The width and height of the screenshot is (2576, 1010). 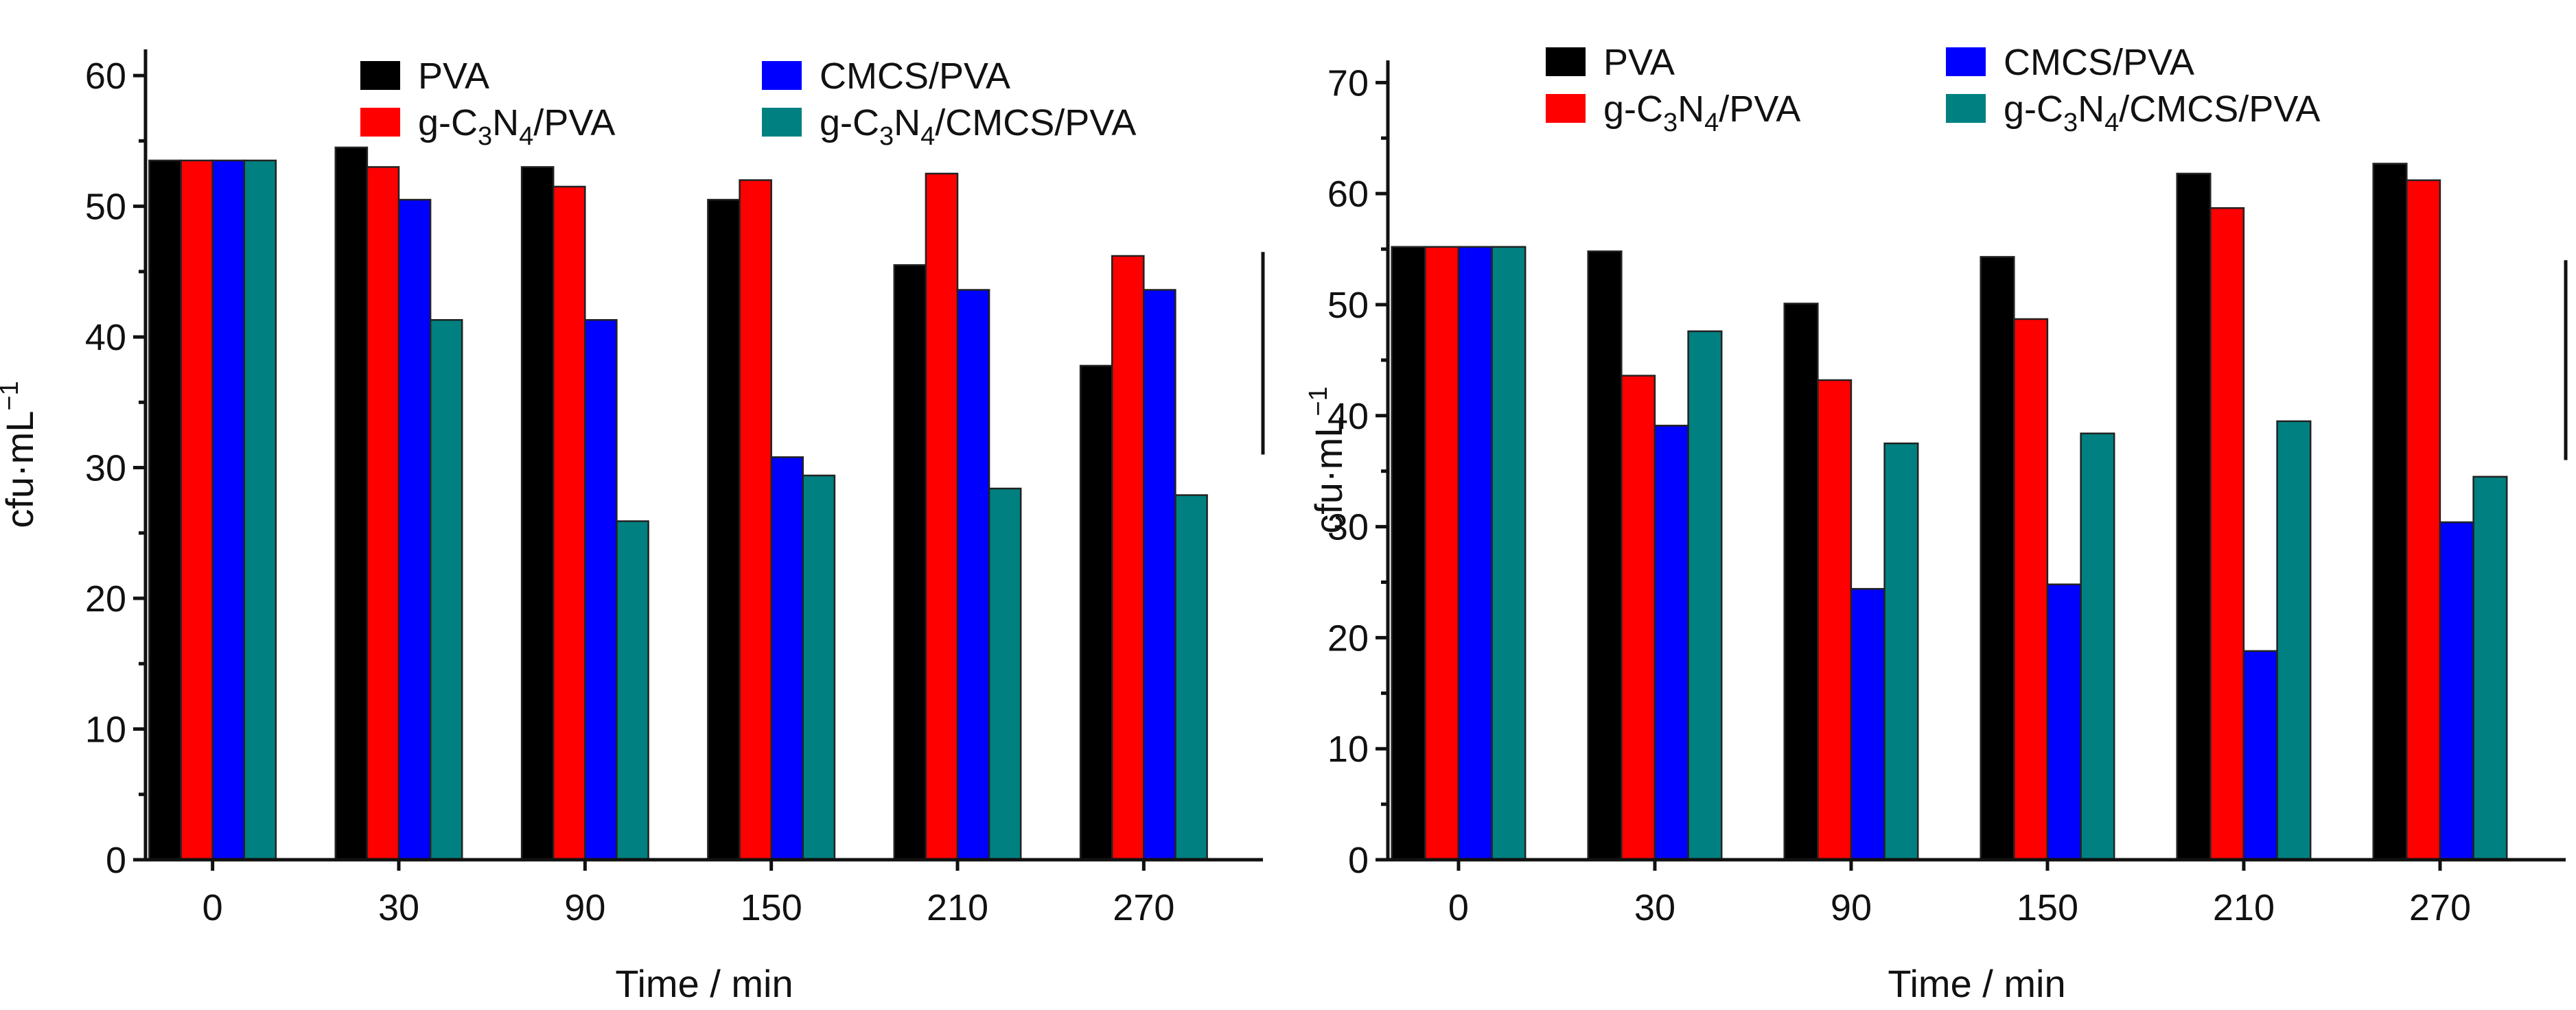 I want to click on x-tick-label: 150, so click(x=771, y=907).